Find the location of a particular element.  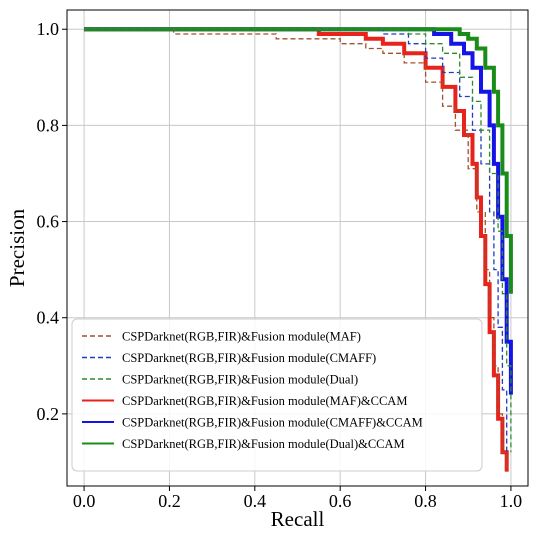

y-tick-label: 0.2 is located at coordinates (48, 414).